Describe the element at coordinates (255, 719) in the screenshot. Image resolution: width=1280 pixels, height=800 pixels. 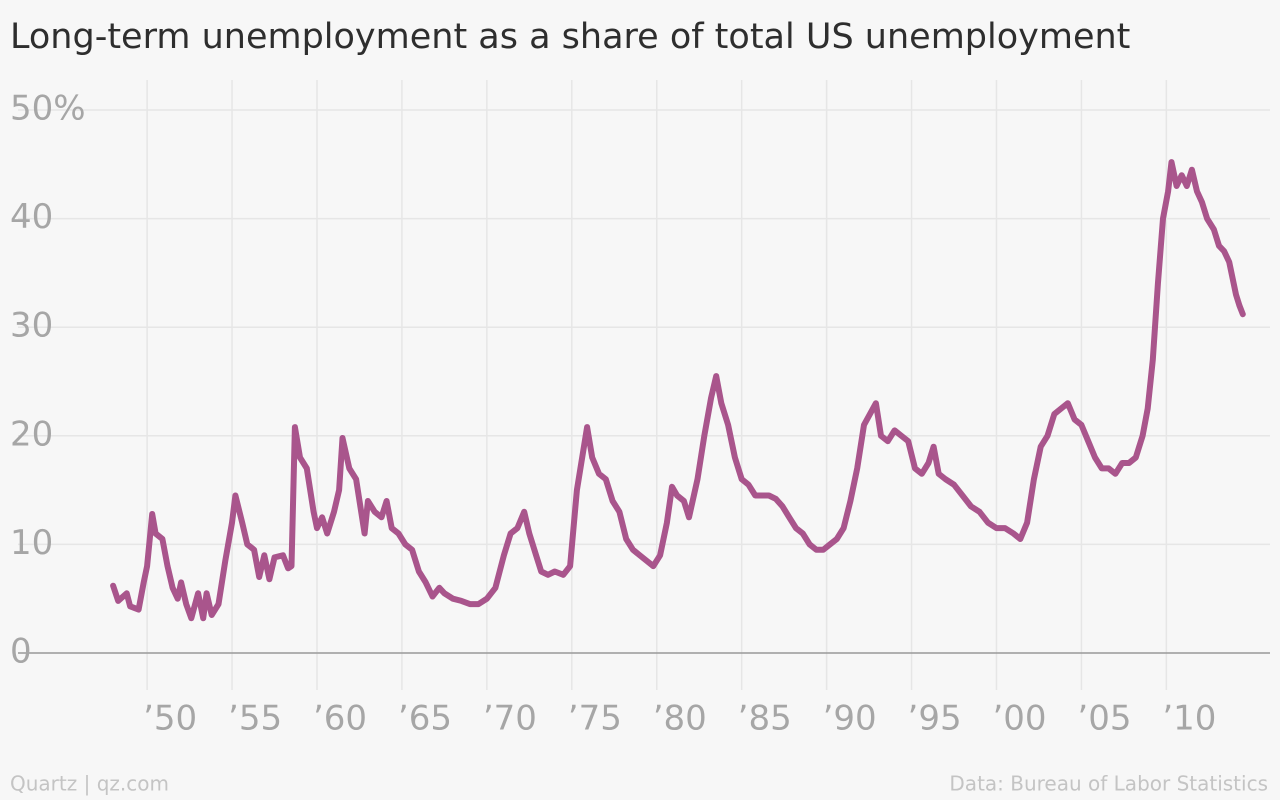
I see `x-tick-label: ’55` at that location.